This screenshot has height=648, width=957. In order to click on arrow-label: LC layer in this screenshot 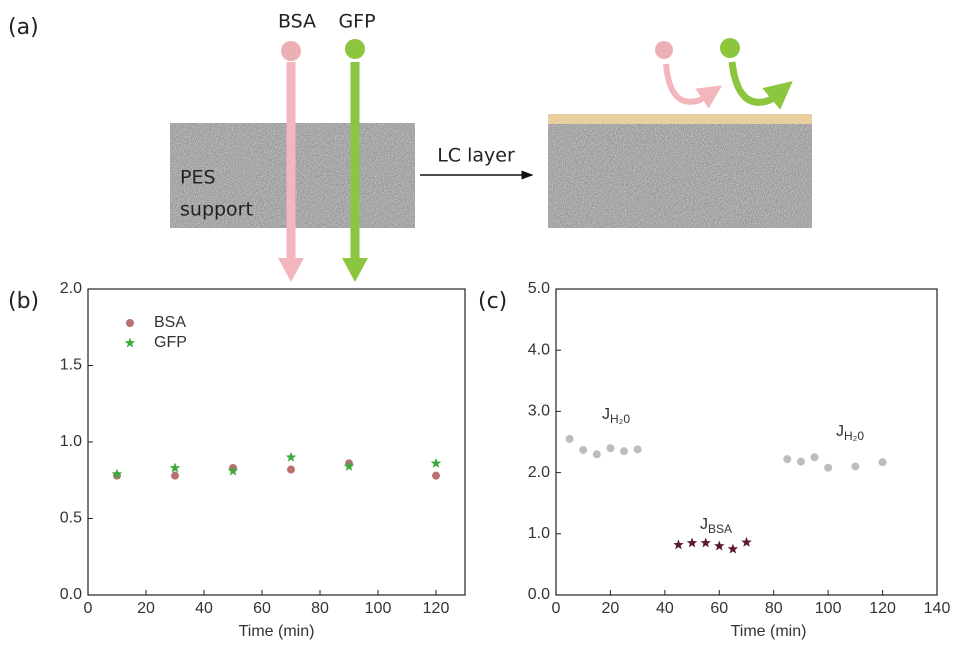, I will do `click(476, 156)`.